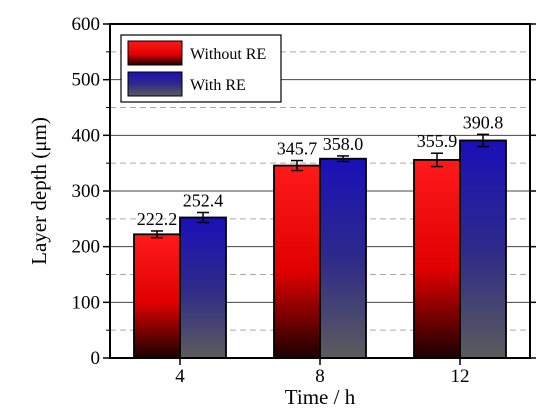 The height and width of the screenshot is (416, 550). I want to click on x-tick-label: 4, so click(180, 376).